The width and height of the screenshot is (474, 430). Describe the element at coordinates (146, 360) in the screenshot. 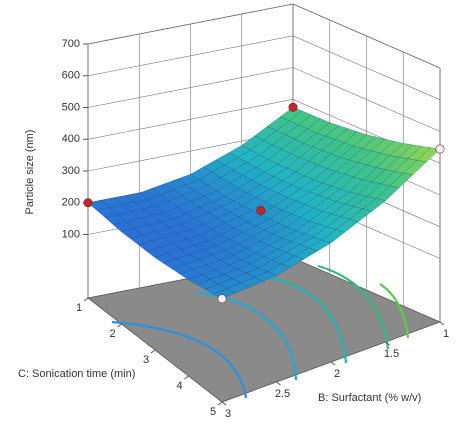

I see `y-tick-label: 3` at that location.